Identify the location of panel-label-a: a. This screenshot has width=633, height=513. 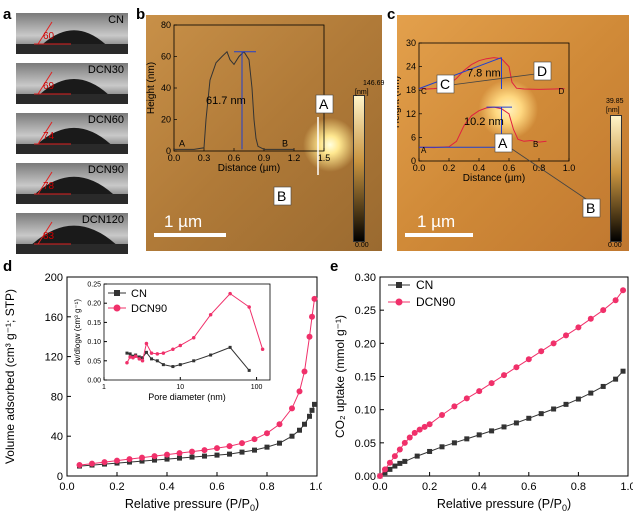
(7, 14).